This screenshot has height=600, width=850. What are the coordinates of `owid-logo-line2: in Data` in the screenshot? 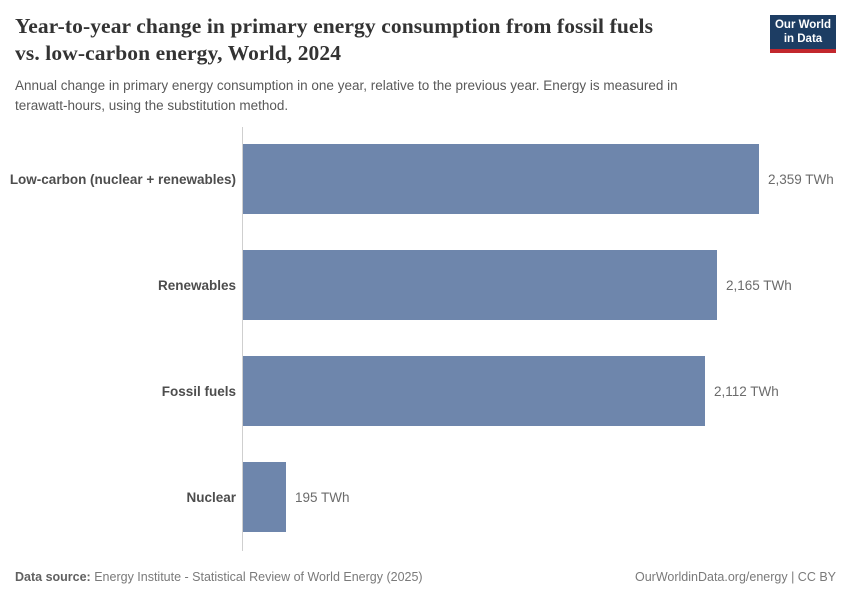 It's located at (803, 38).